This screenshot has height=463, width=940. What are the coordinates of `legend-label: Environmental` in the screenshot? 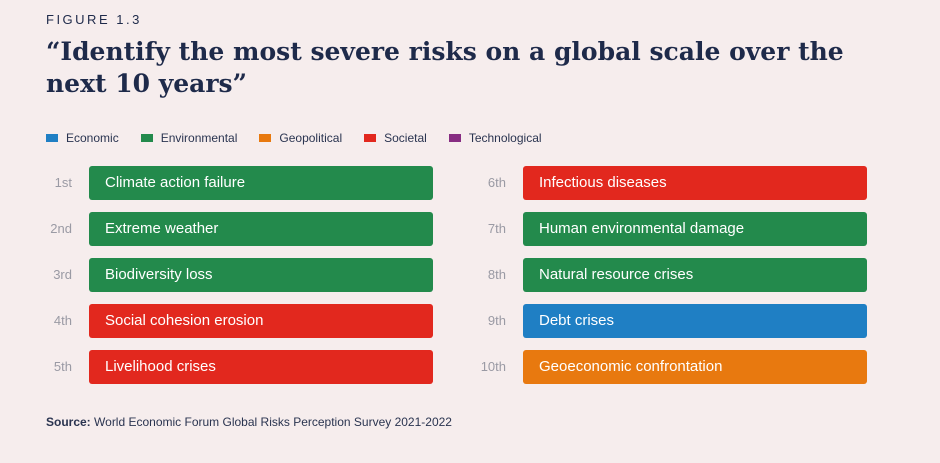 It's located at (199, 138).